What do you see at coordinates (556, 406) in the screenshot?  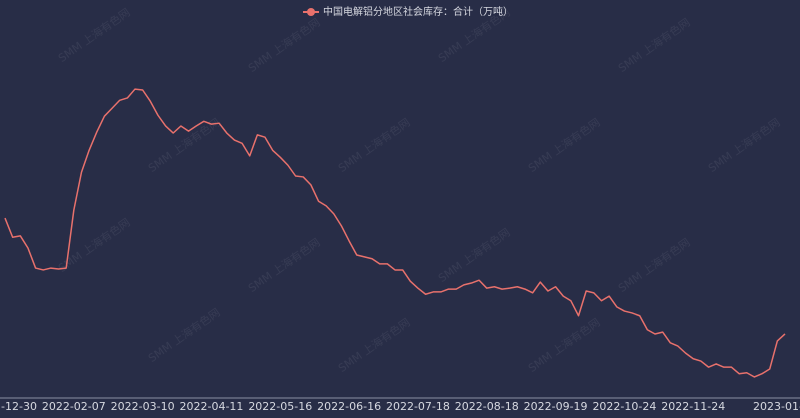 I see `x-tick-label: 2022-09-19` at bounding box center [556, 406].